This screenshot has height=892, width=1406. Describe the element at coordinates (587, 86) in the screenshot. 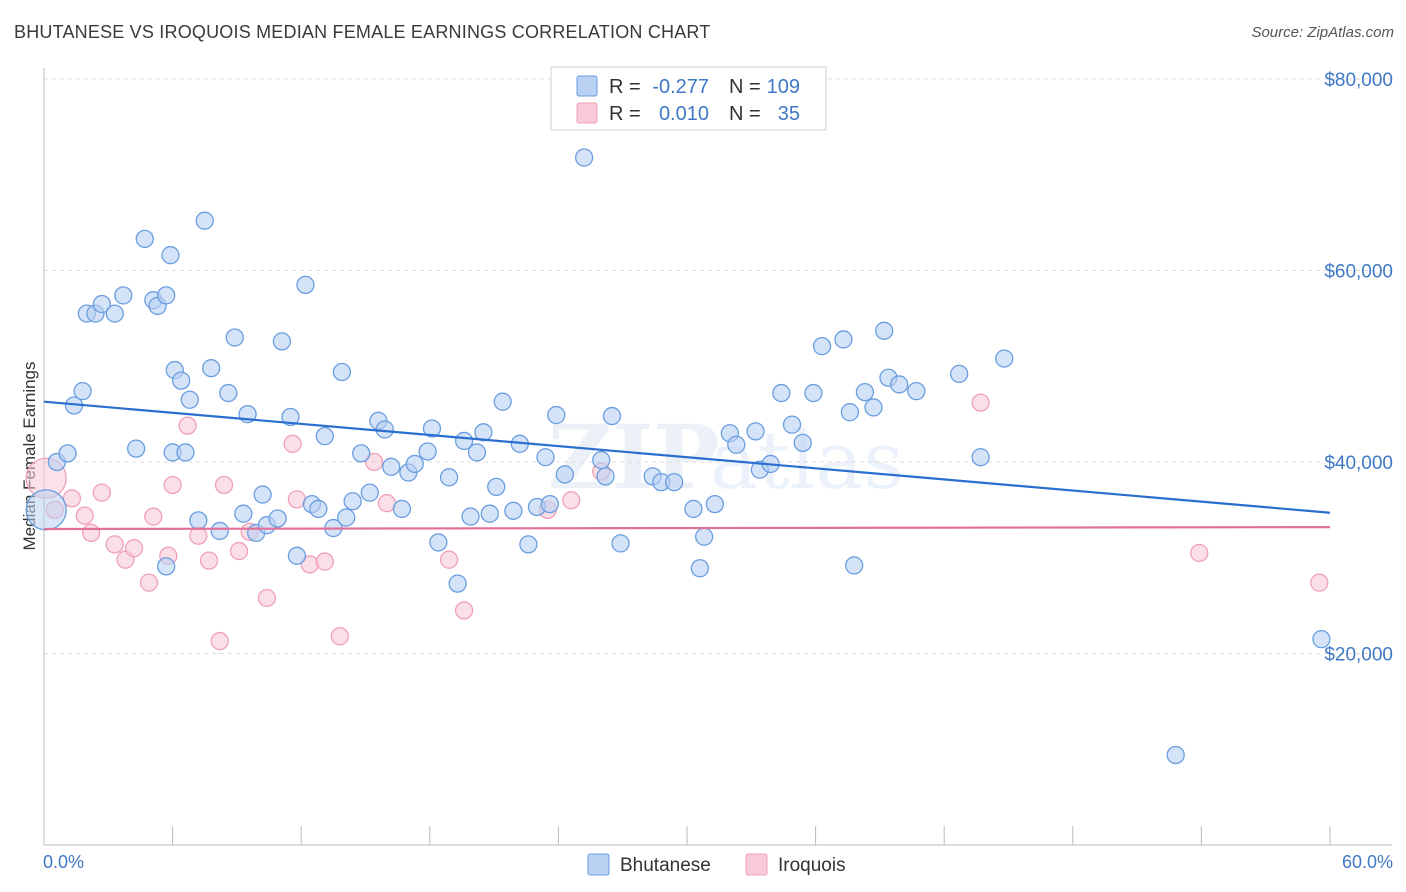

I see `legend-swatch-bhutanese` at that location.